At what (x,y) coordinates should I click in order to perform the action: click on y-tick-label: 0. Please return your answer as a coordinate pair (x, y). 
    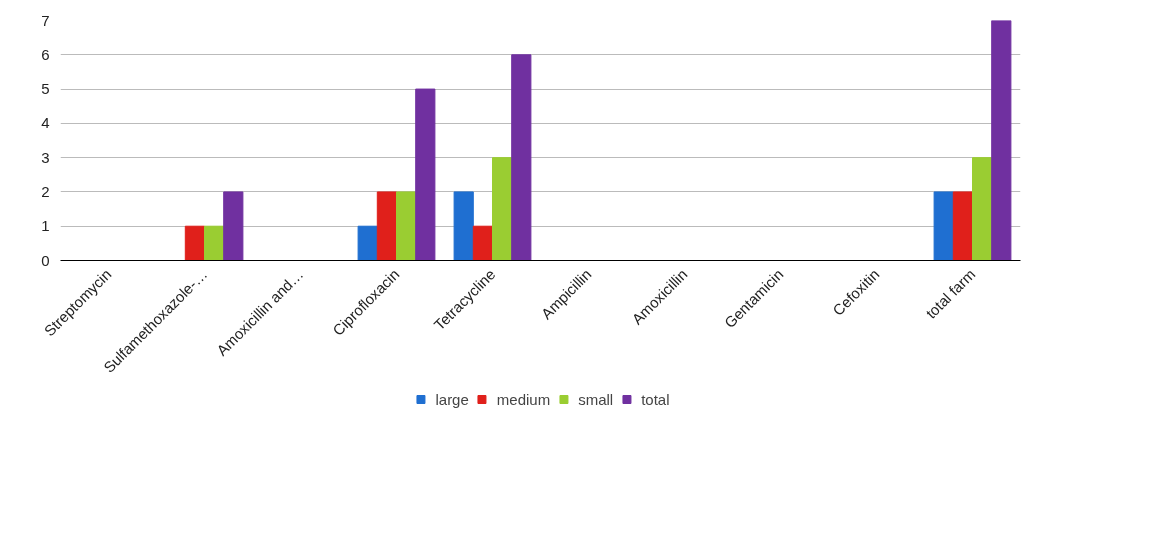
    Looking at the image, I should click on (45, 260).